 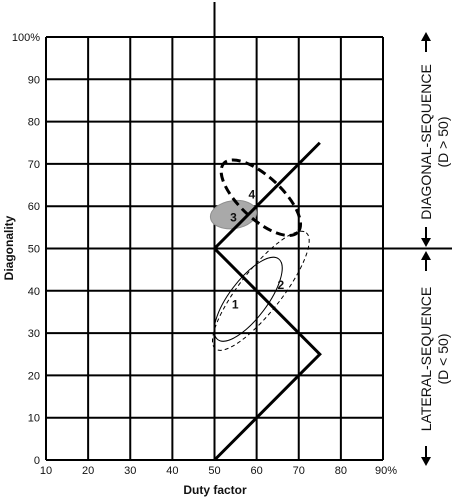 I want to click on x-tick-label: 90%, so click(x=386, y=471).